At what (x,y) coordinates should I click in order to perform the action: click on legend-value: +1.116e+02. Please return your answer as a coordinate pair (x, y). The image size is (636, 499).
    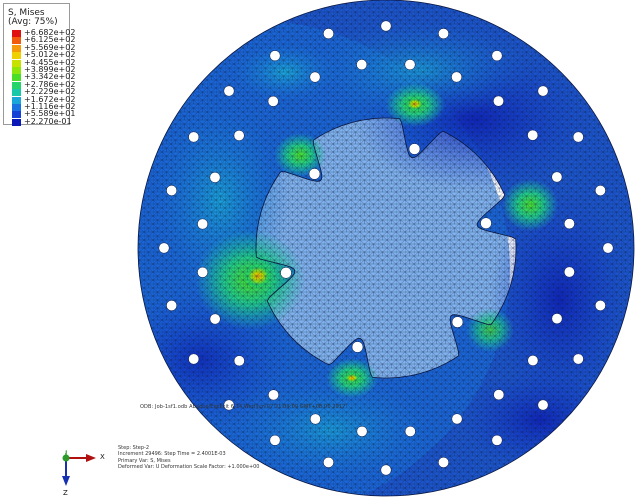
    Looking at the image, I should click on (50, 106).